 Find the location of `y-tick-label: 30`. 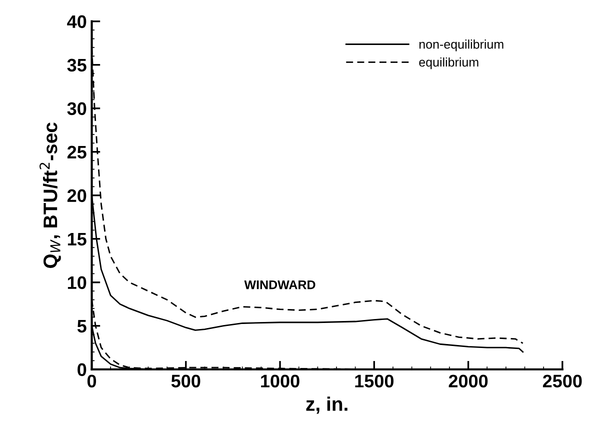

y-tick-label: 30 is located at coordinates (76, 109).